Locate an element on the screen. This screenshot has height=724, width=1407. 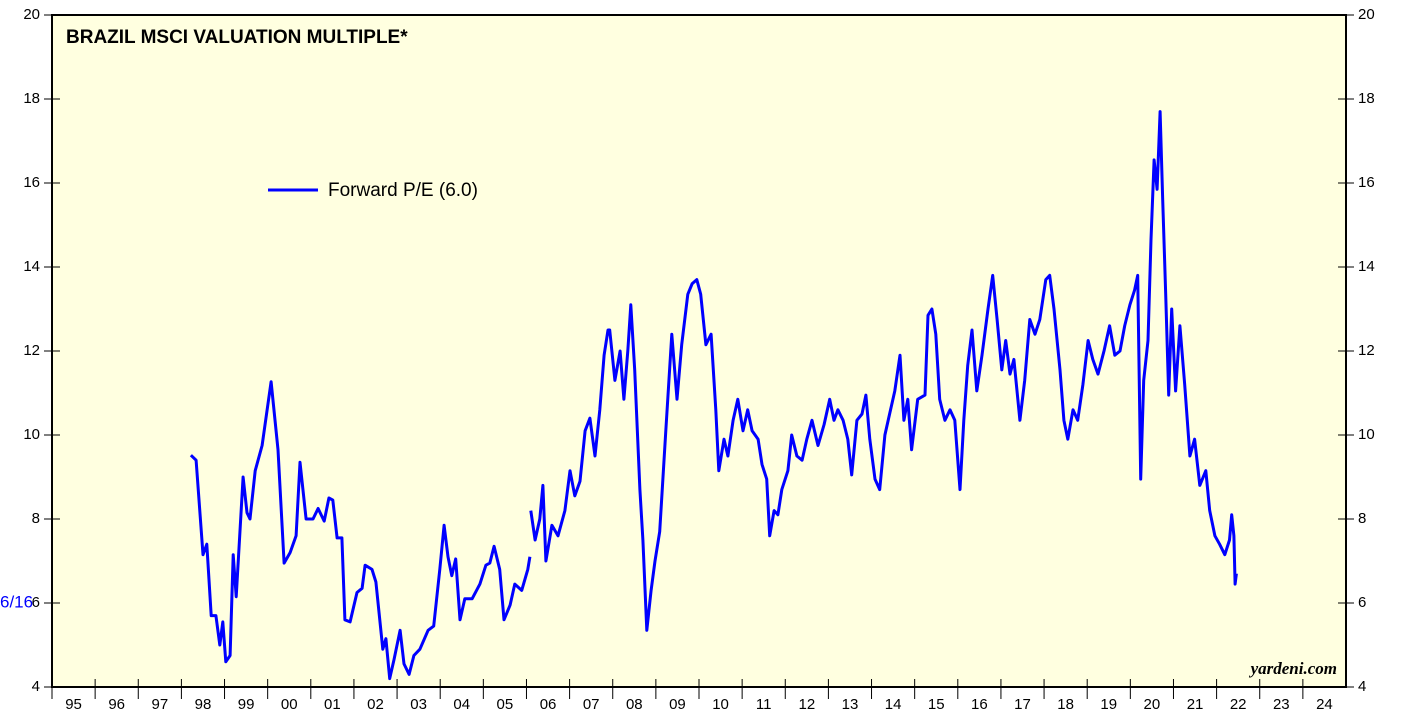
x-tick-label: 98 is located at coordinates (203, 704).